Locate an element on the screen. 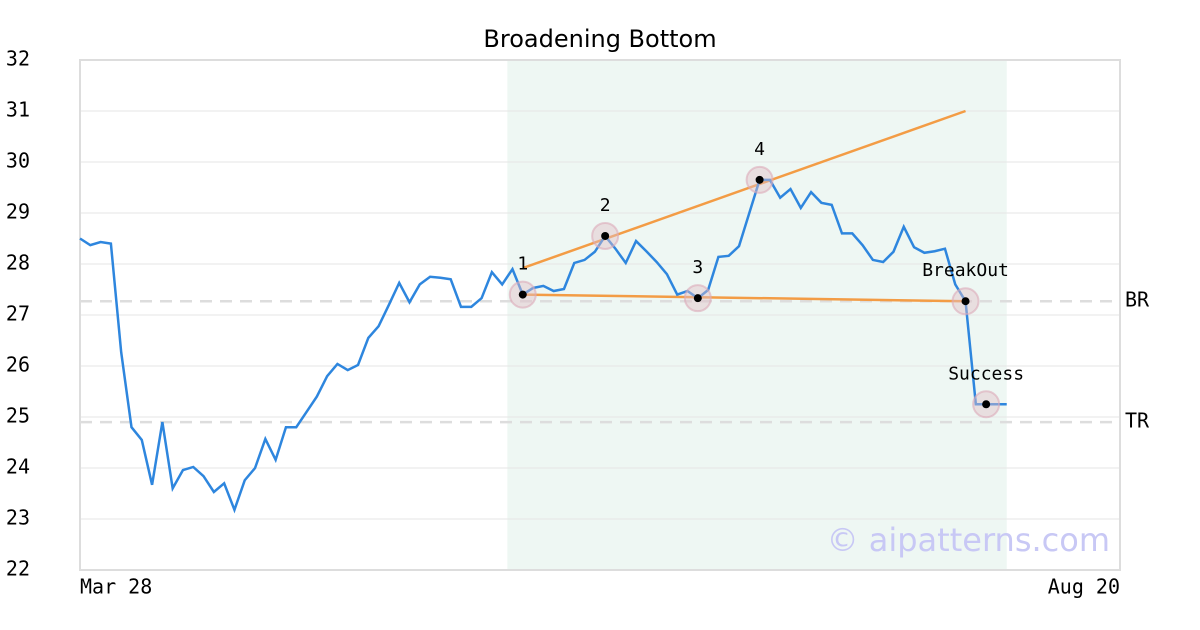 The image size is (1200, 630). y-tick-label: 27 is located at coordinates (18, 314).